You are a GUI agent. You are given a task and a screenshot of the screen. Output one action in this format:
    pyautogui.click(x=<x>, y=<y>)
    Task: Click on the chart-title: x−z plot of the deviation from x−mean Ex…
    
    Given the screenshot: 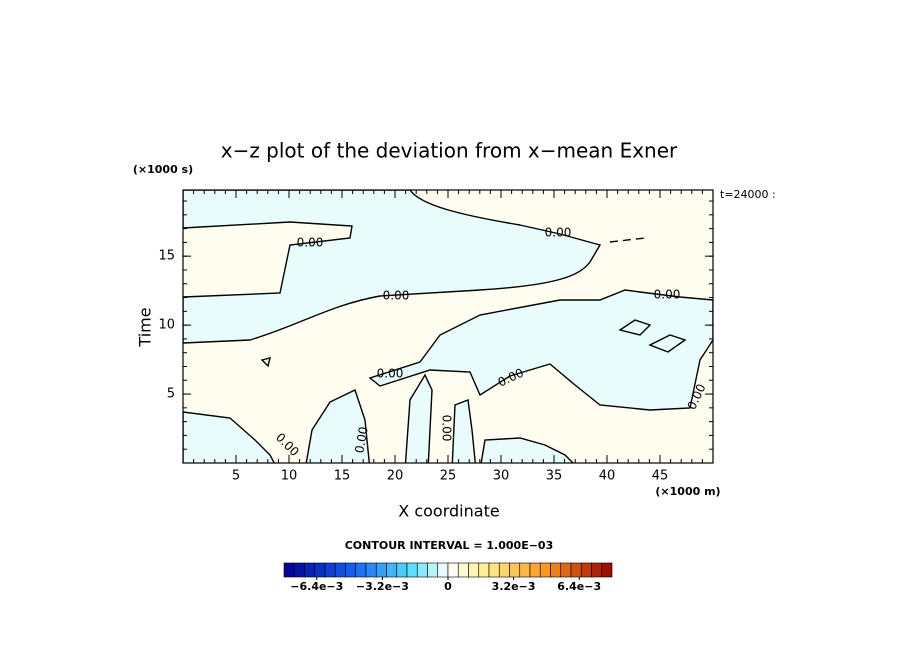 What is the action you would take?
    pyautogui.click(x=449, y=151)
    